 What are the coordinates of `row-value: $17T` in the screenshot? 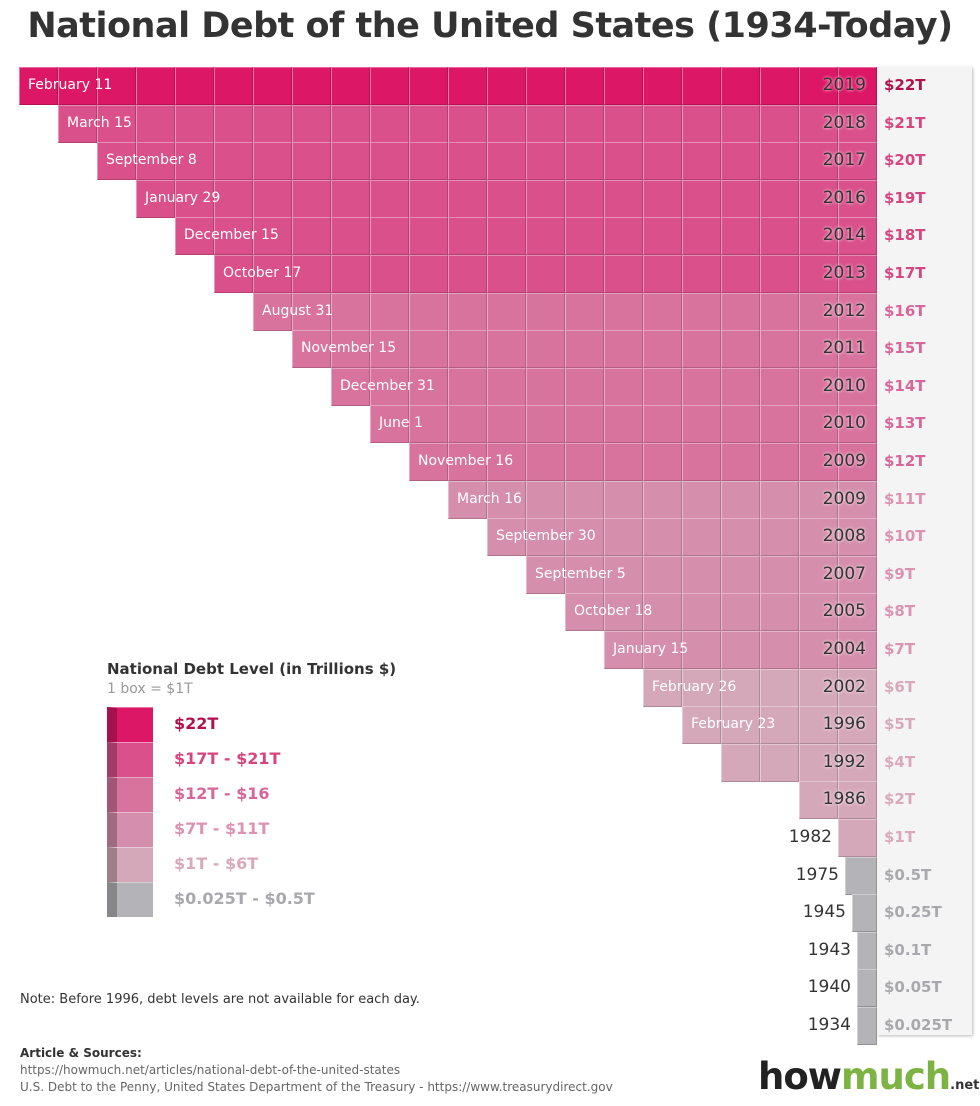 It's located at (905, 273).